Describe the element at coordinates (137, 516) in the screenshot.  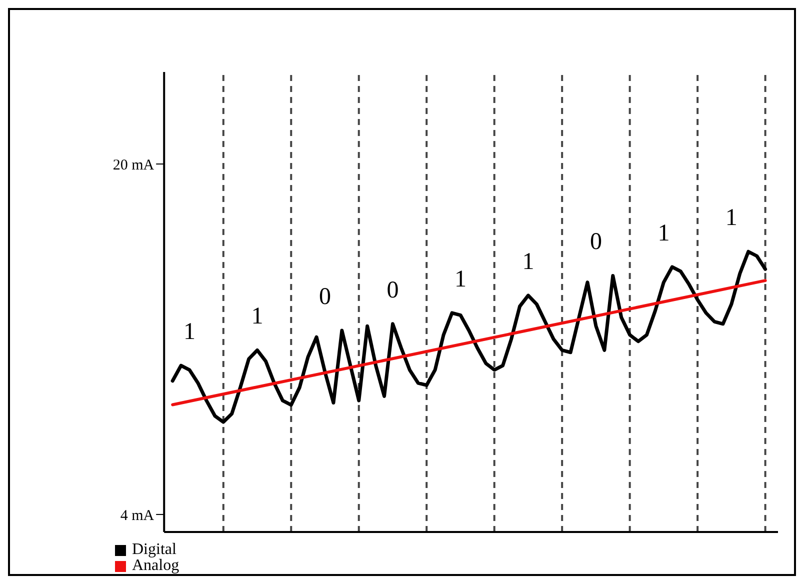
I see `y-tick-label: 4 mA` at that location.